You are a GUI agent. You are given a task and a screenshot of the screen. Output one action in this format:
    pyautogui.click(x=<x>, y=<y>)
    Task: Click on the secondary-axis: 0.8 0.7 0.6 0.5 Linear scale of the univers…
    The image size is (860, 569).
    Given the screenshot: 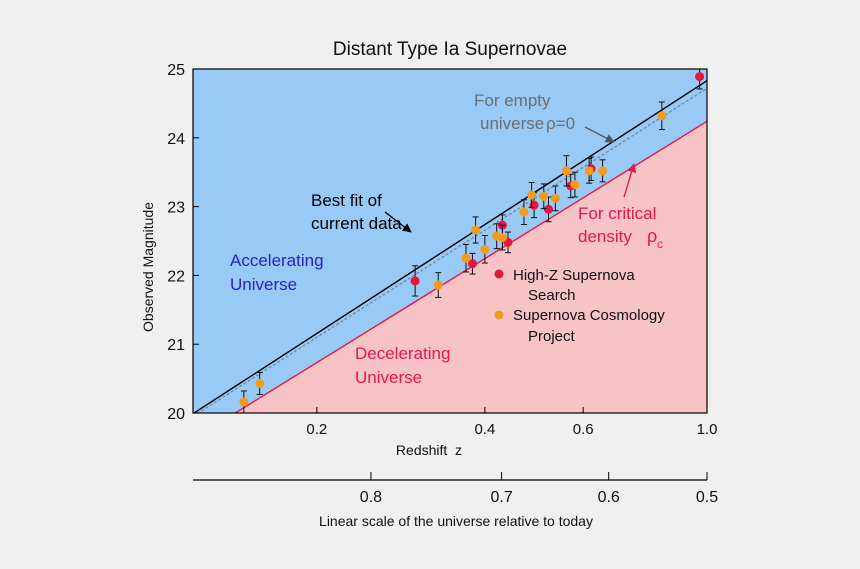 What is the action you would take?
    pyautogui.click(x=455, y=500)
    